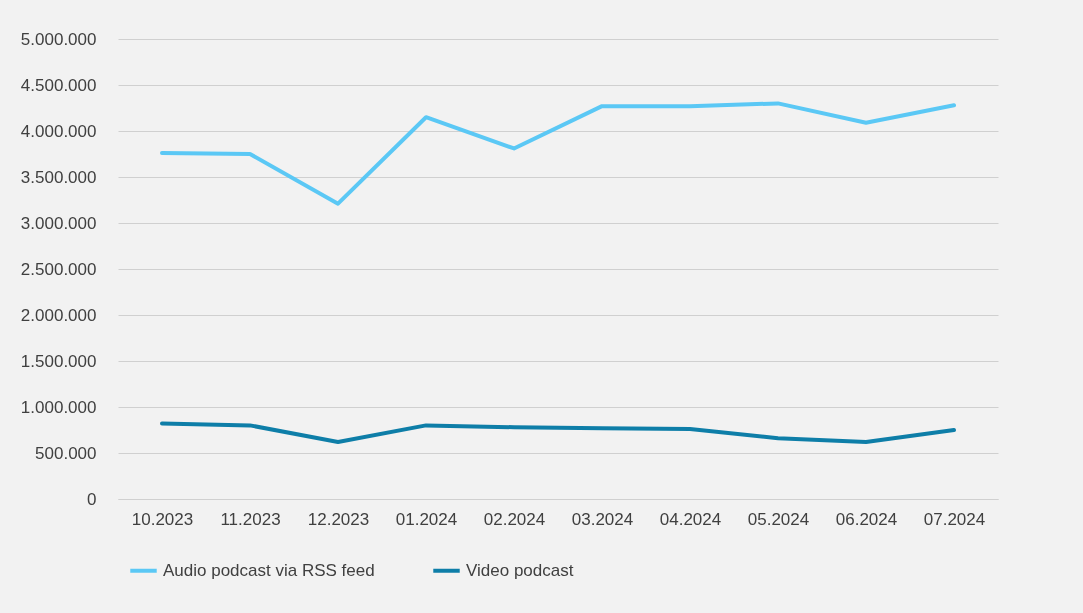 This screenshot has width=1083, height=613. I want to click on y-tick-label: 3.500.000, so click(58, 177).